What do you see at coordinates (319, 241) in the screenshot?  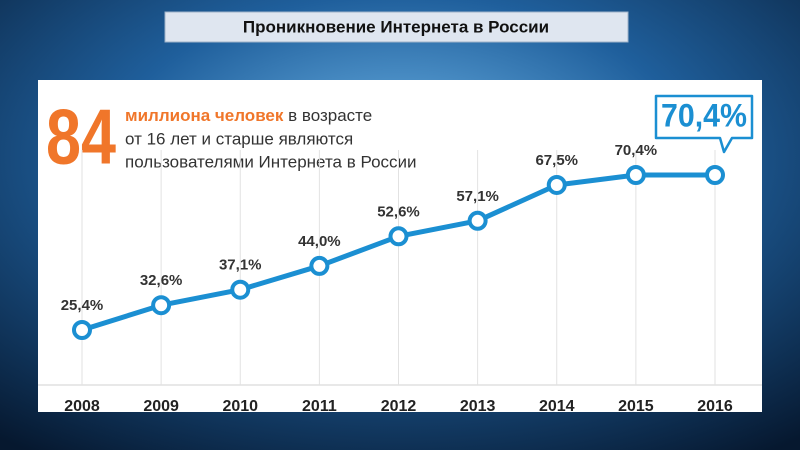 I see `data-label: 44,0%` at bounding box center [319, 241].